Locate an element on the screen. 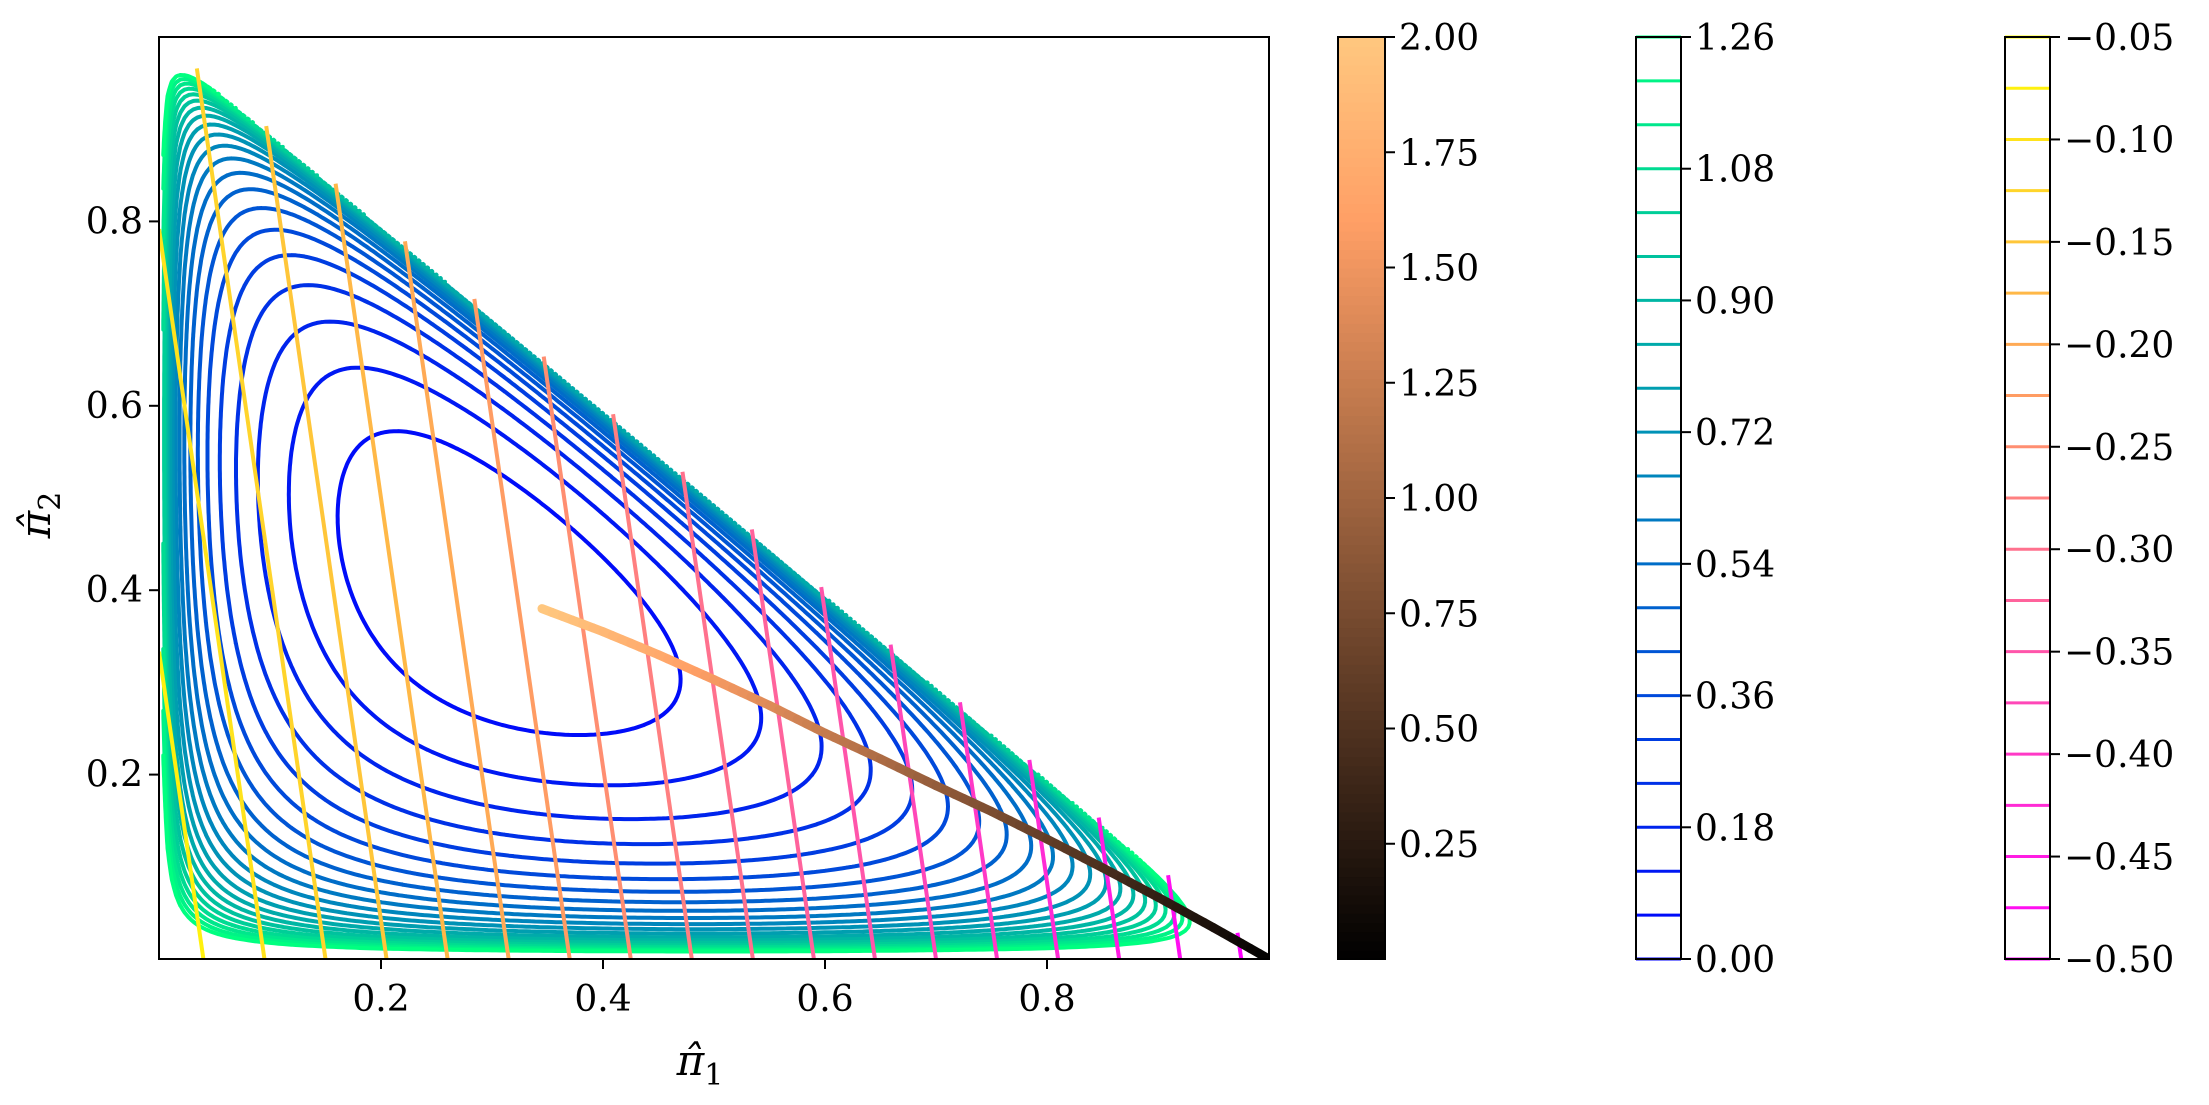 The height and width of the screenshot is (1105, 2209). colorbar-tick-label: −0.05 is located at coordinates (2119, 38).